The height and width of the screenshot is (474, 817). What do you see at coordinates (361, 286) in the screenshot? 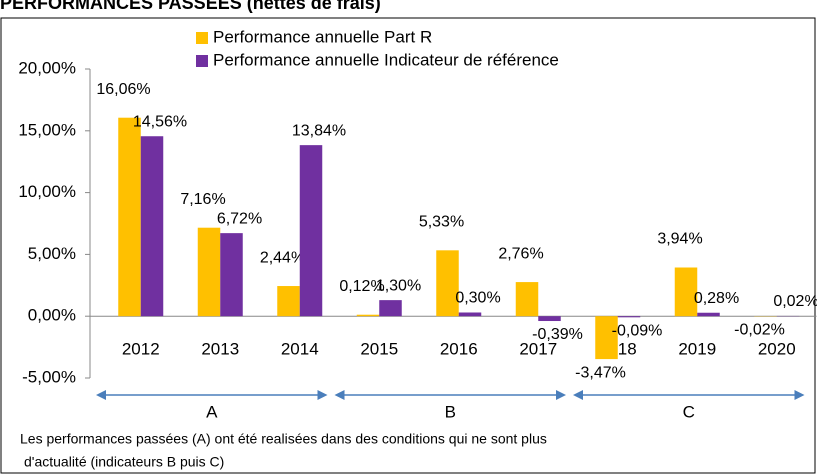
I see `data-label: 0,12%` at bounding box center [361, 286].